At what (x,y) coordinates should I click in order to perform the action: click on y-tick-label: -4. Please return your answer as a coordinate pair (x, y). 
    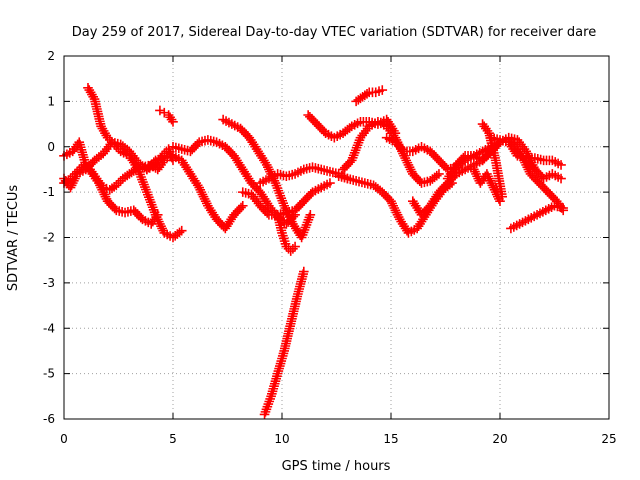
    Looking at the image, I should click on (49, 328).